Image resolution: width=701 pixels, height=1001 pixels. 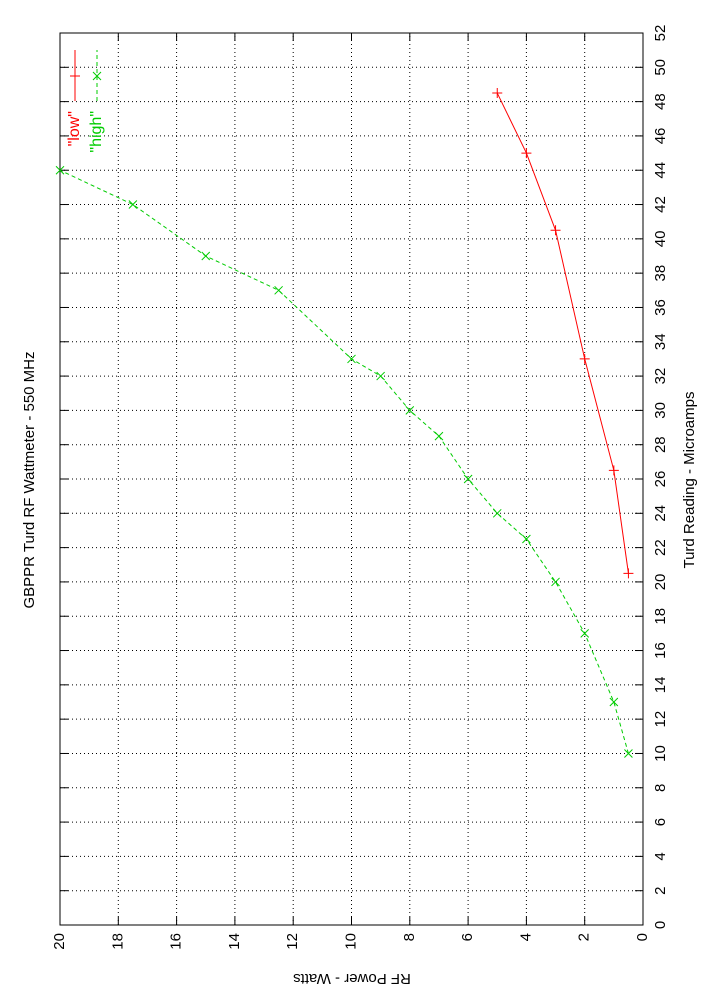 I want to click on x-tick-label: 50, so click(x=660, y=67).